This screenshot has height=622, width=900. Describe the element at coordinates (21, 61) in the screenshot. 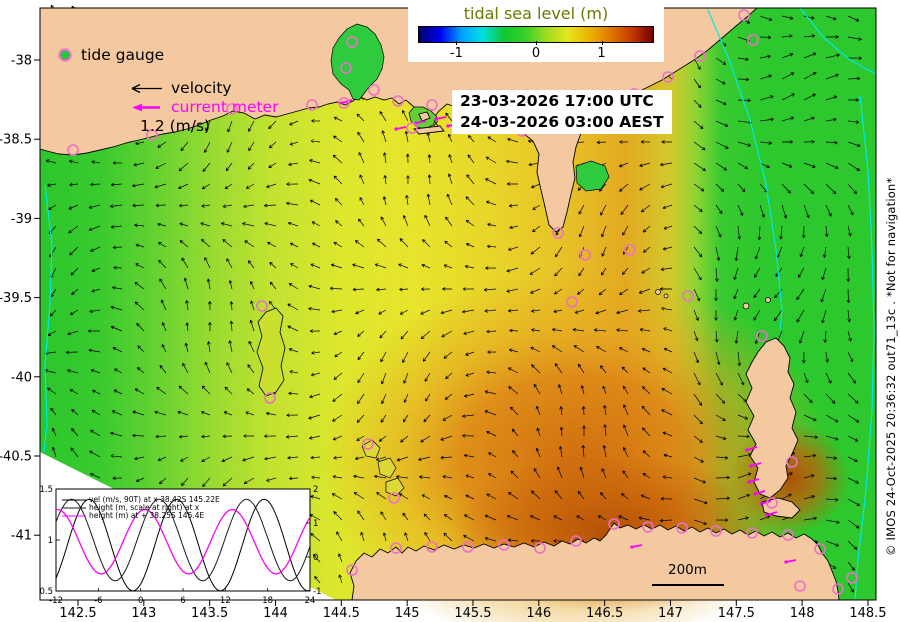

I see `y-axis-tick-label: -38` at that location.